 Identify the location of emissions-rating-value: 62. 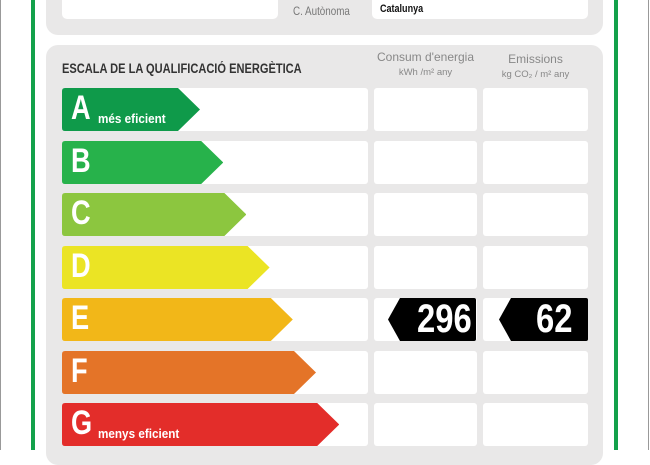
(553, 319).